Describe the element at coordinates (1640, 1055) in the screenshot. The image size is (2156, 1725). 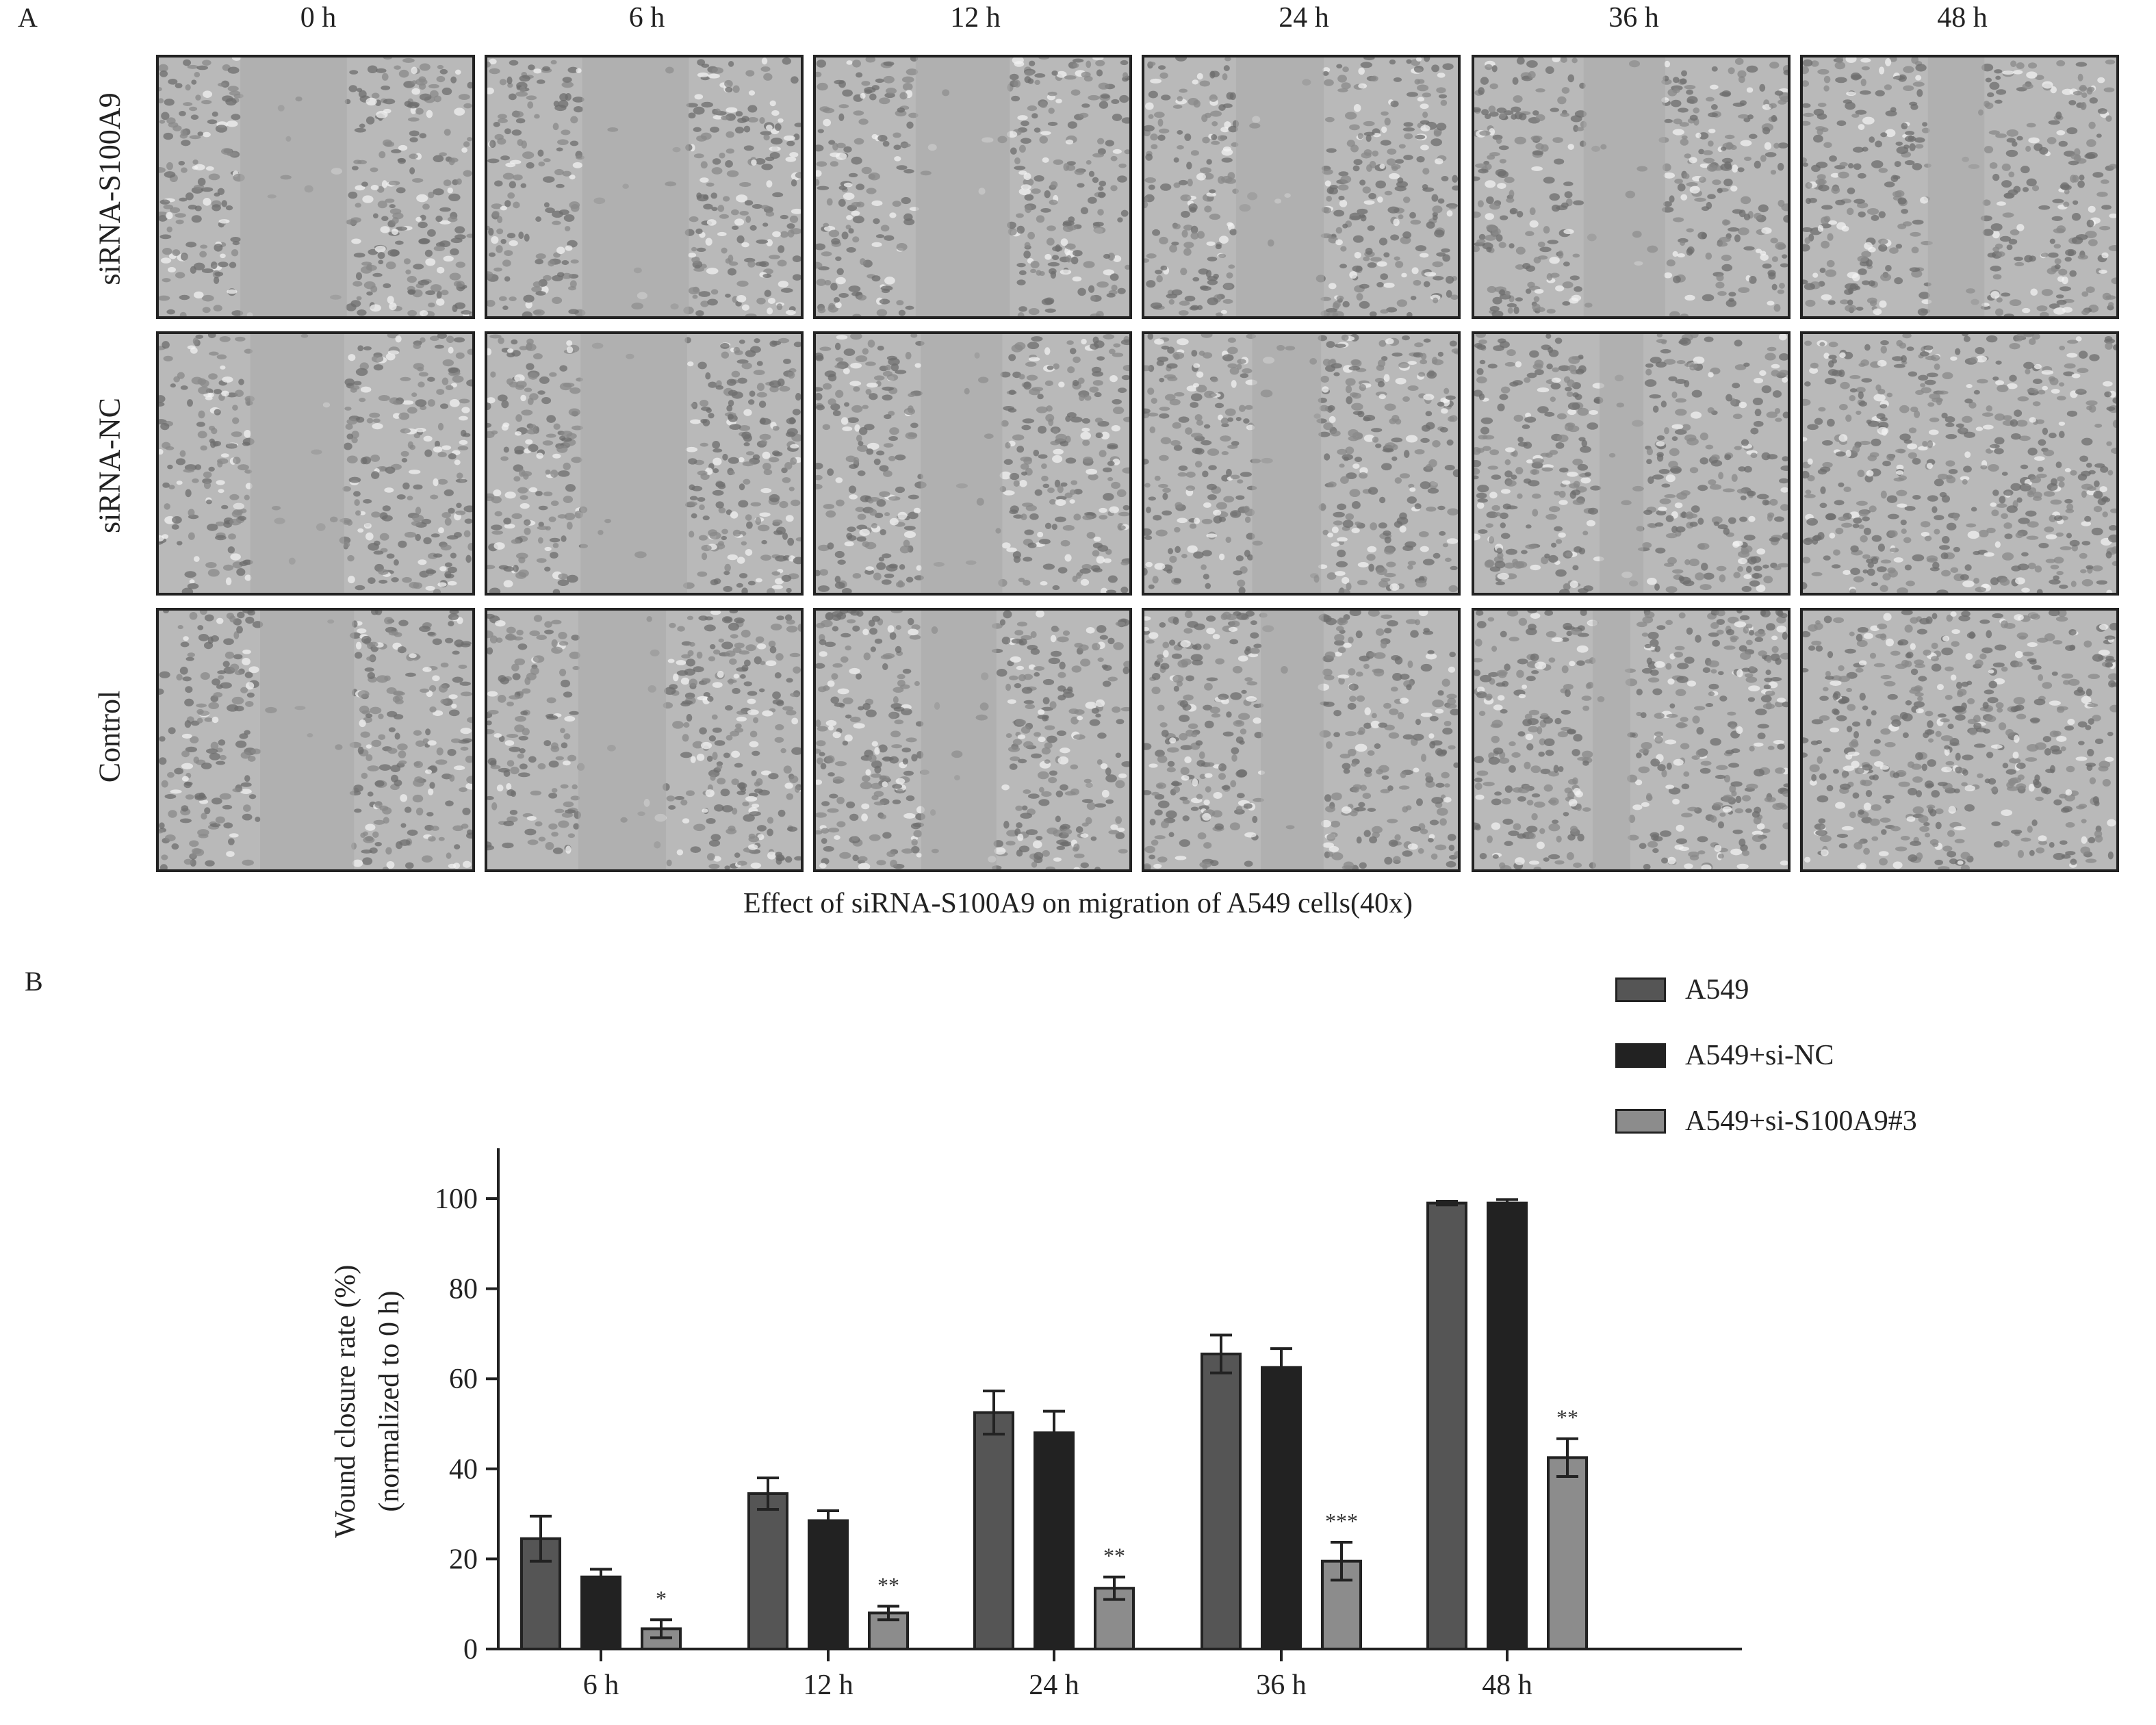
I see `legend-swatch-a549-si-nc` at that location.